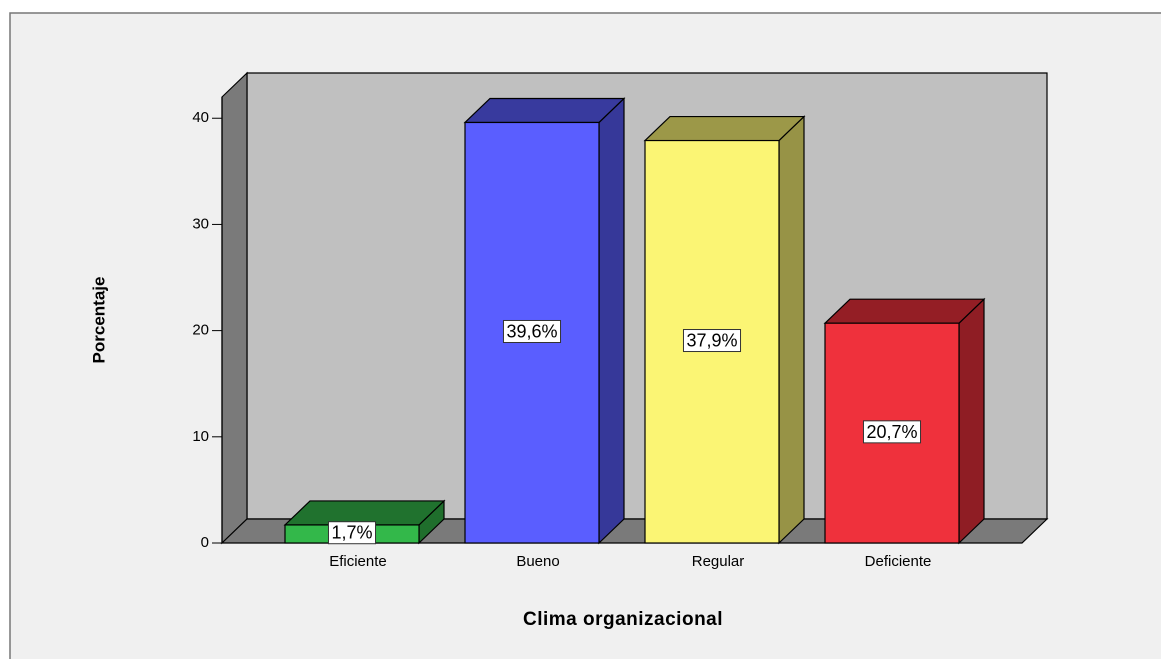  Describe the element at coordinates (200, 223) in the screenshot. I see `y-tick-label: 30` at that location.